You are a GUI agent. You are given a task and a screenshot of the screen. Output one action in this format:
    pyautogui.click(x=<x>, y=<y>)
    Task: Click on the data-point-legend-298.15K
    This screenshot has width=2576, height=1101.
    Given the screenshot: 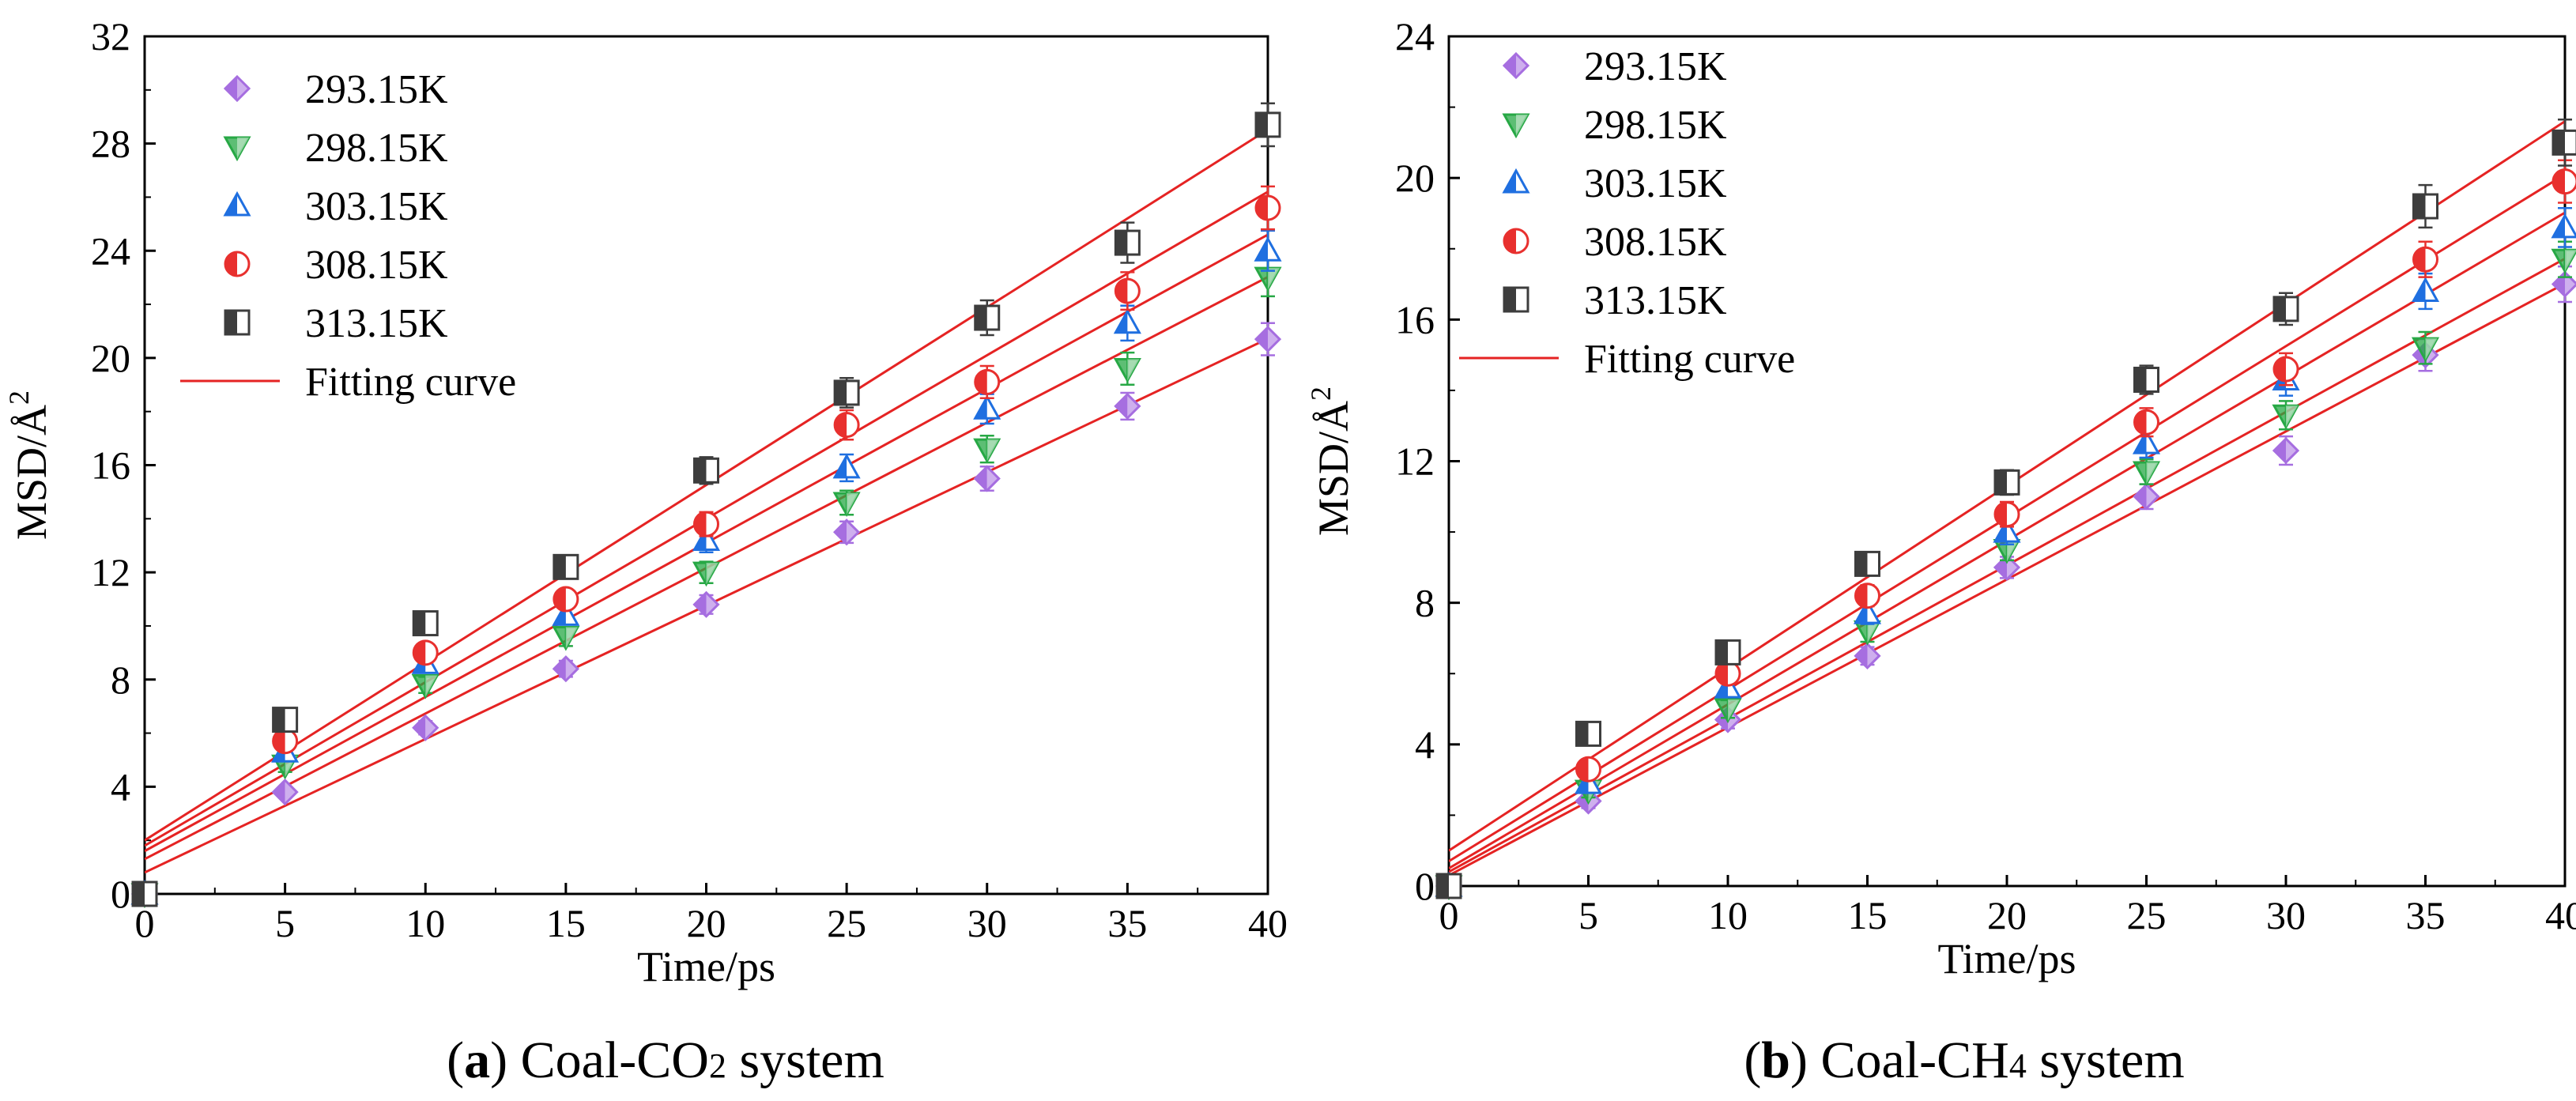 What is the action you would take?
    pyautogui.click(x=237, y=149)
    